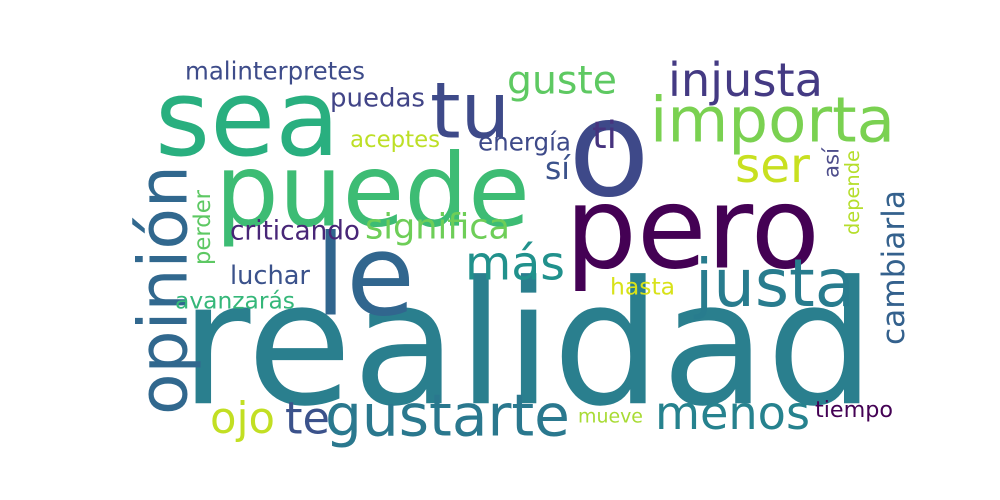 This screenshot has width=1000, height=500. Describe the element at coordinates (558, 169) in the screenshot. I see `cloud-word: sí` at that location.